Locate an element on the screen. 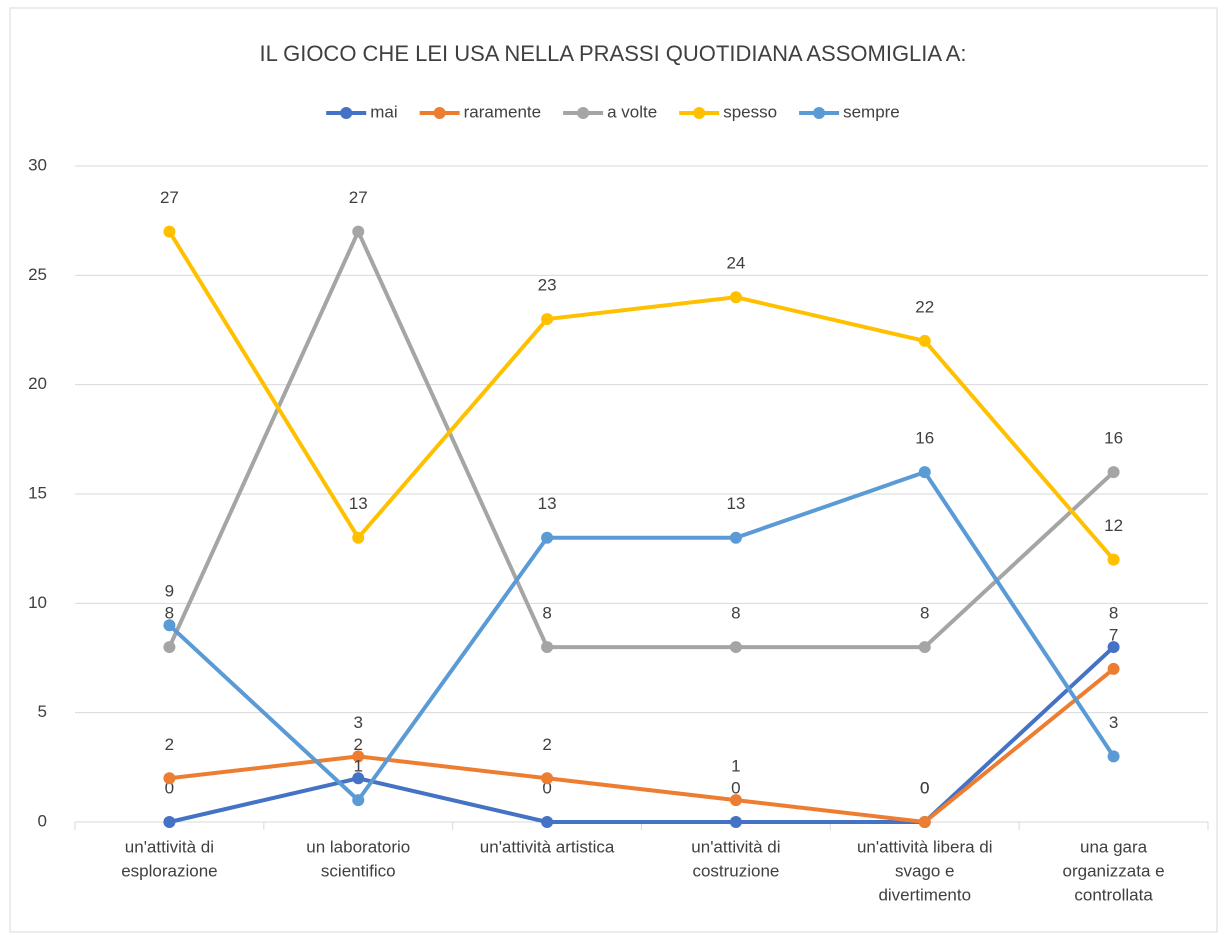 This screenshot has width=1226, height=935. x-tick-label: divertimento is located at coordinates (924, 894).